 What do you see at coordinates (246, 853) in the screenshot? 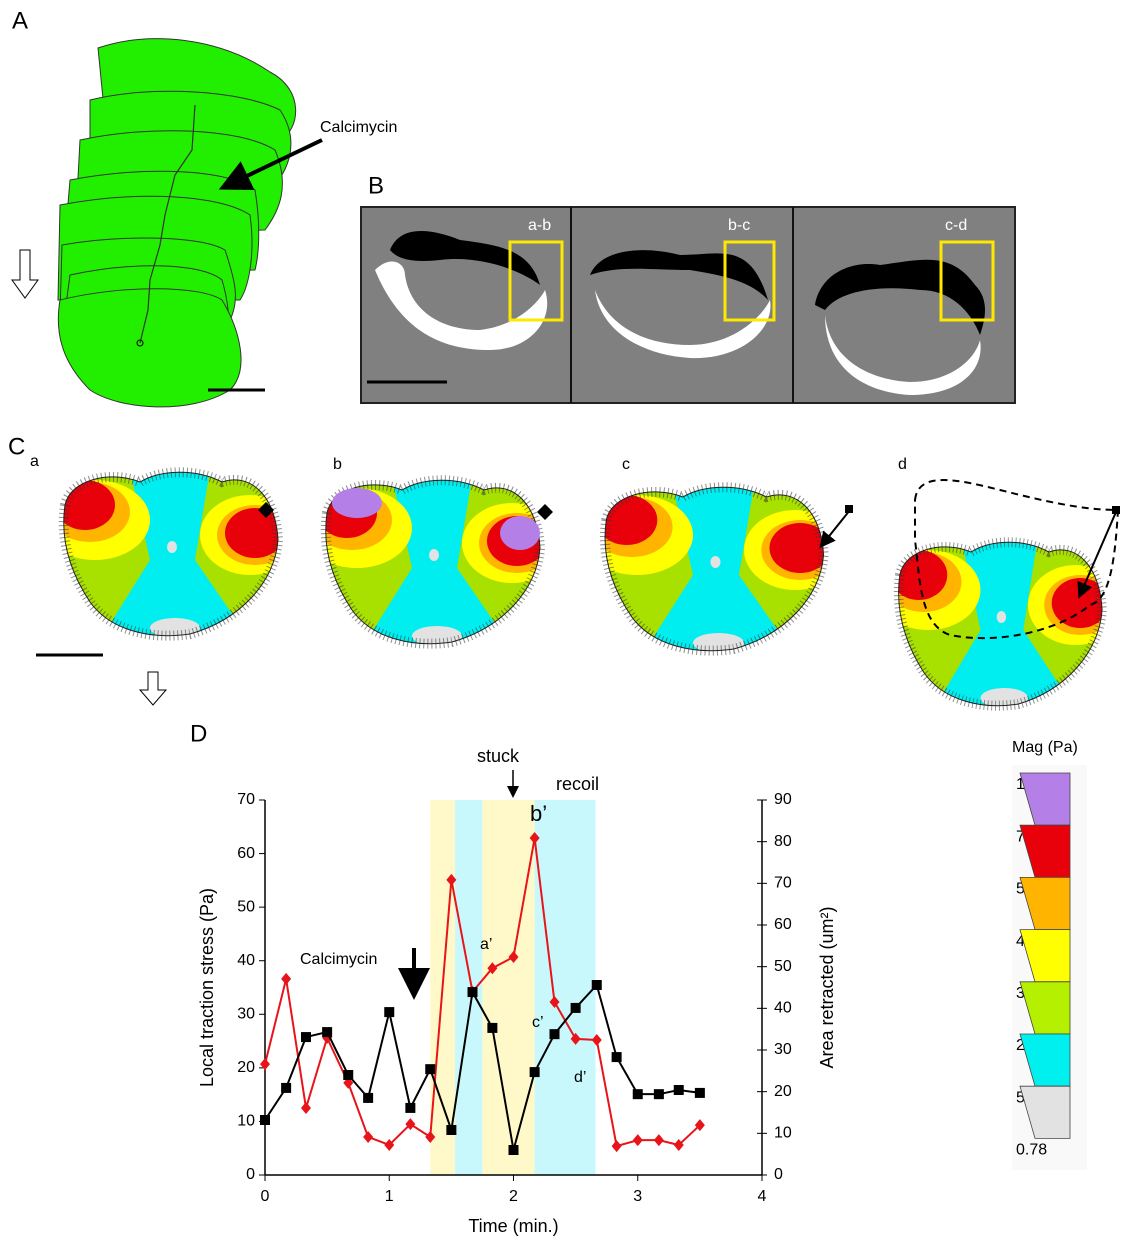
I see `y-tick-label: 60` at bounding box center [246, 853].